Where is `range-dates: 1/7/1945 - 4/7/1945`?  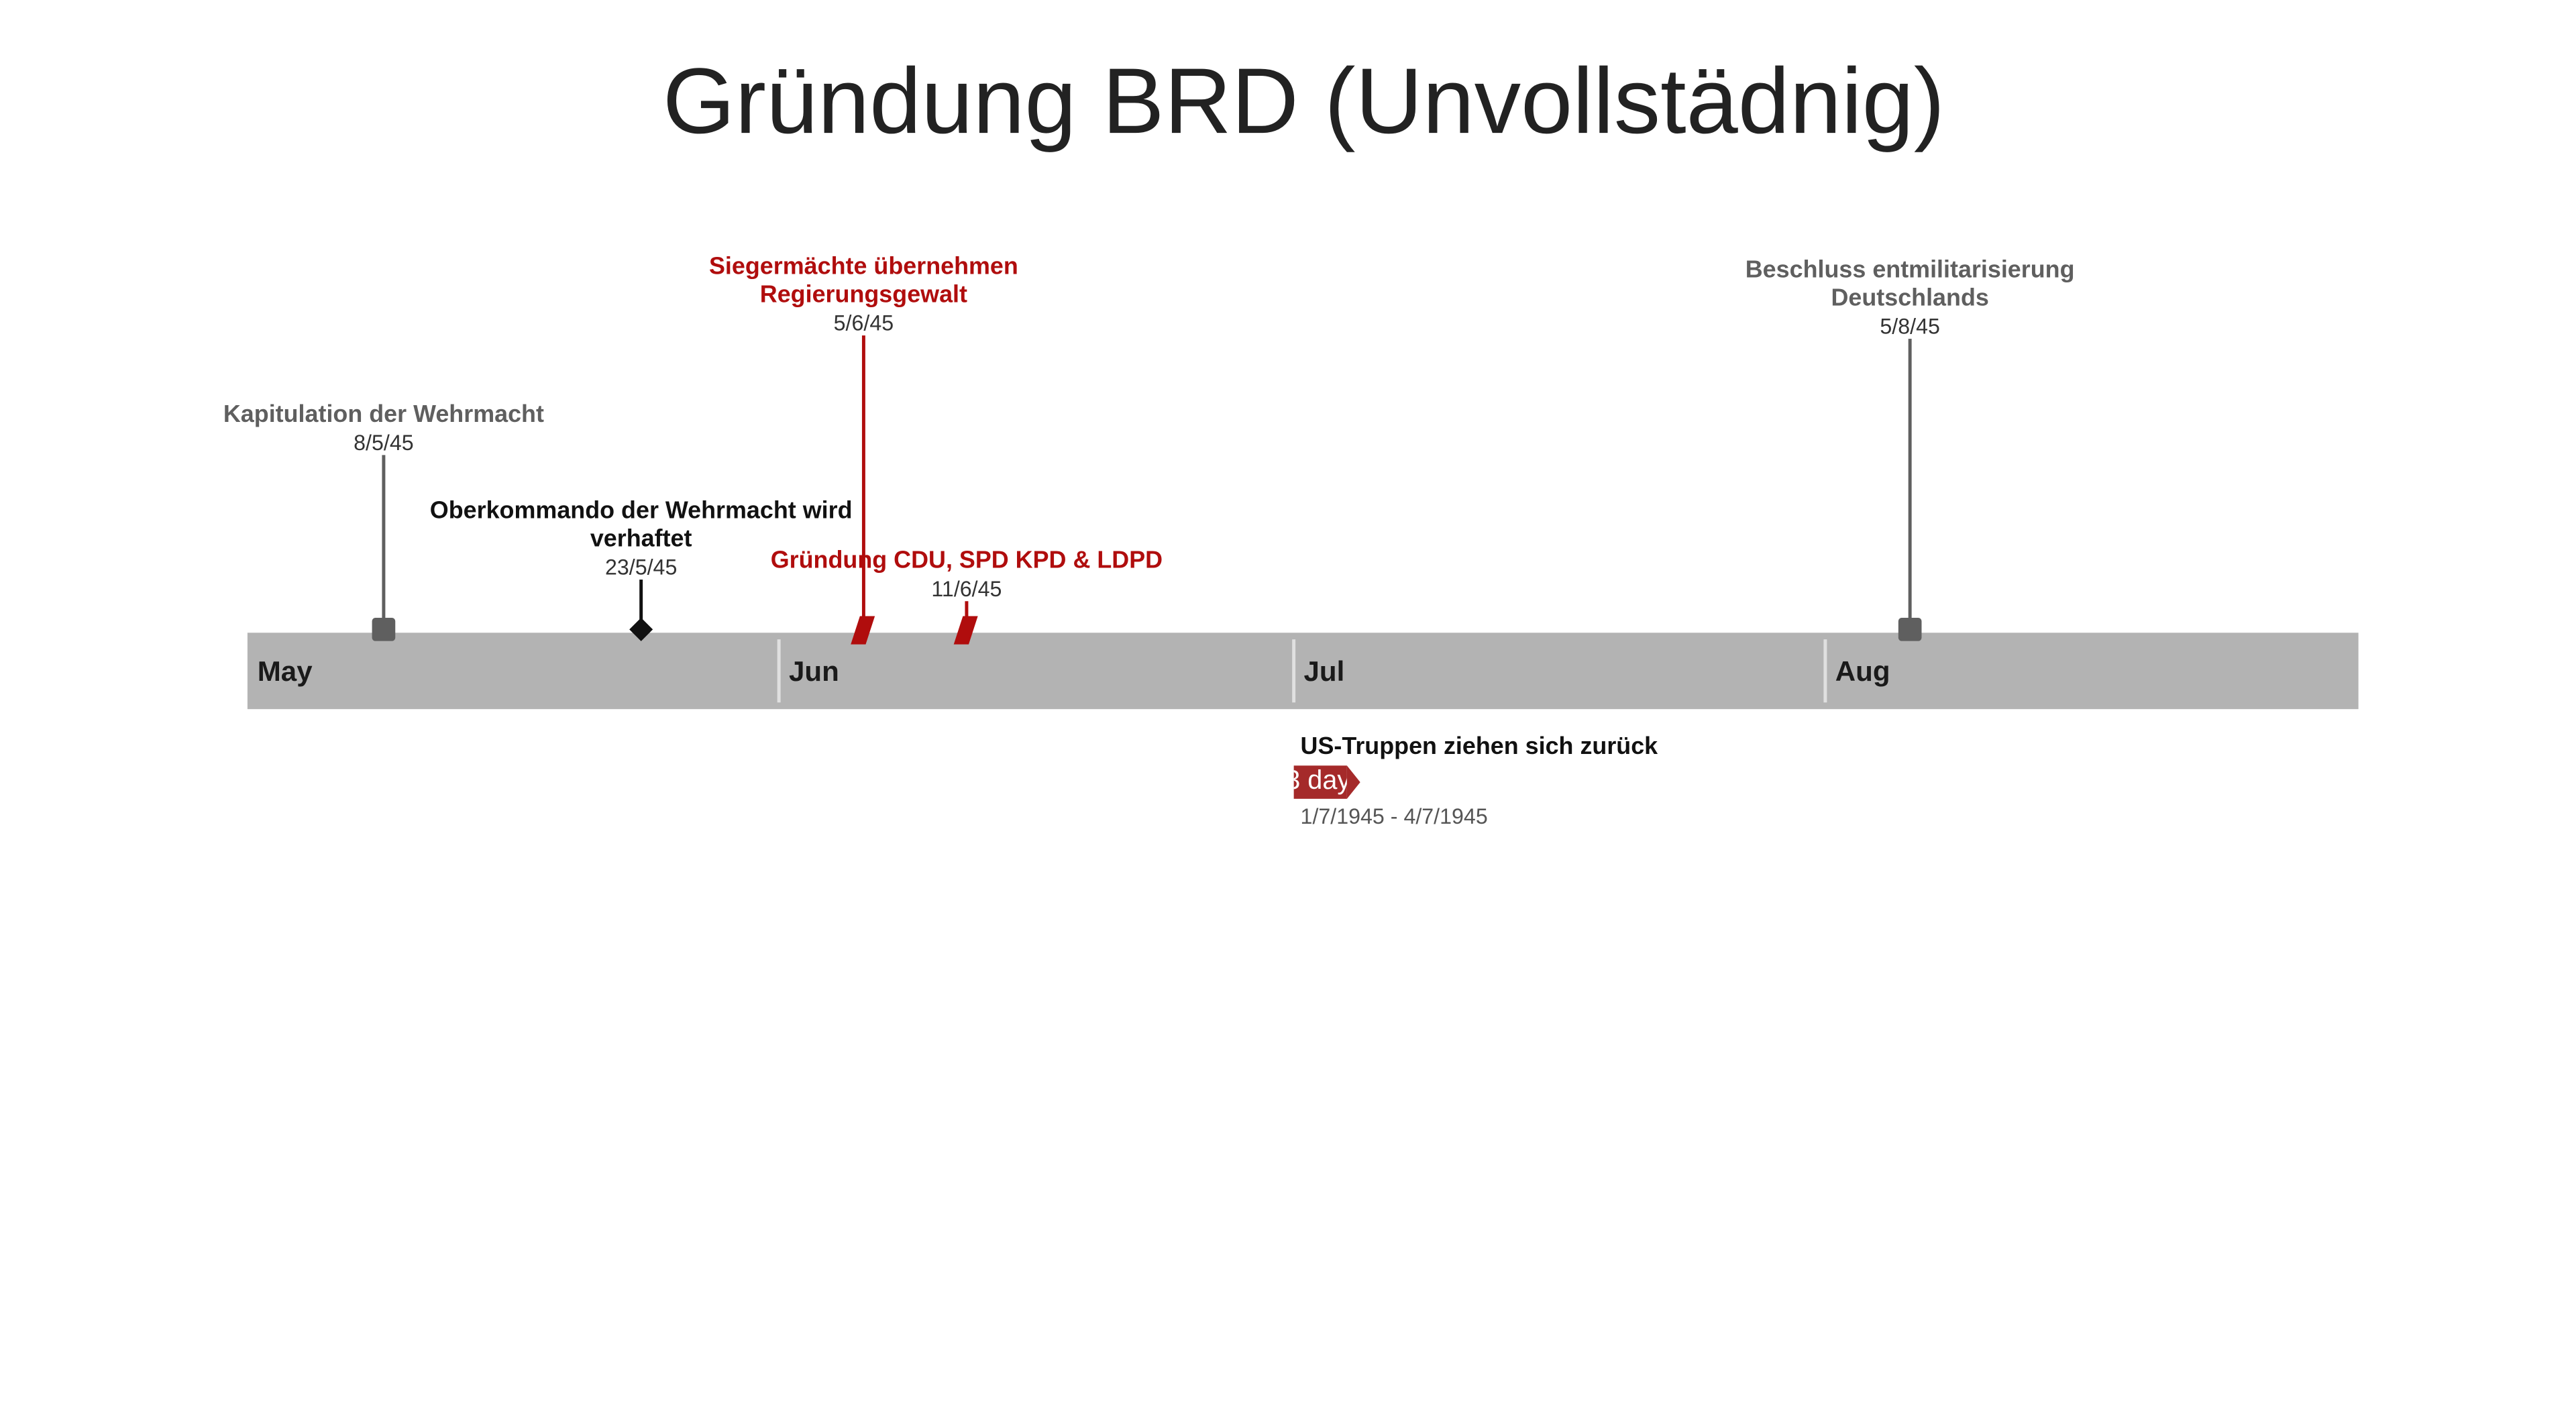
range-dates: 1/7/1945 - 4/7/1945 is located at coordinates (1394, 816).